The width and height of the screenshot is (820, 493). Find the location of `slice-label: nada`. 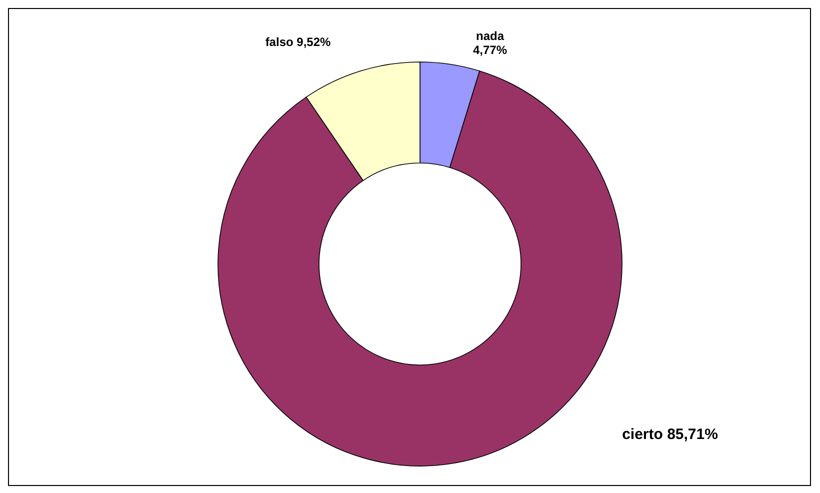

slice-label: nada is located at coordinates (490, 36).